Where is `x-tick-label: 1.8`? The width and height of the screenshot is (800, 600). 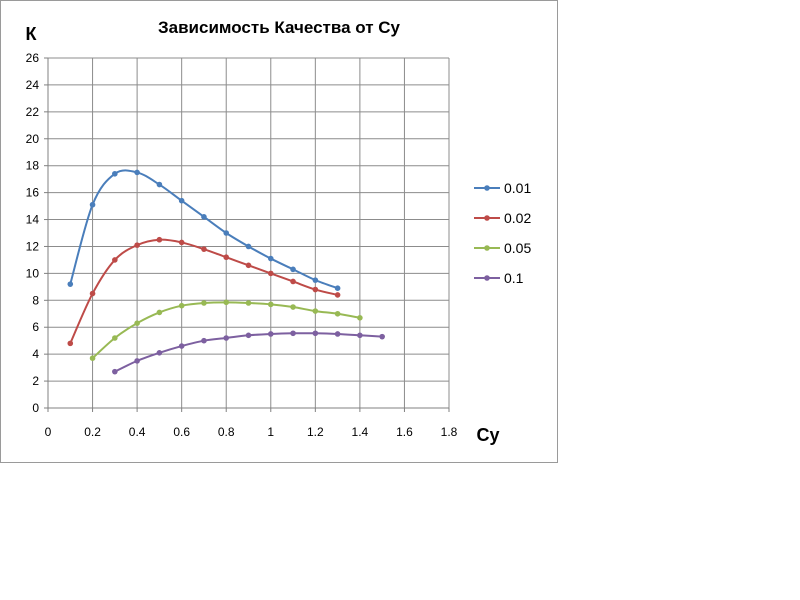 x-tick-label: 1.8 is located at coordinates (449, 432).